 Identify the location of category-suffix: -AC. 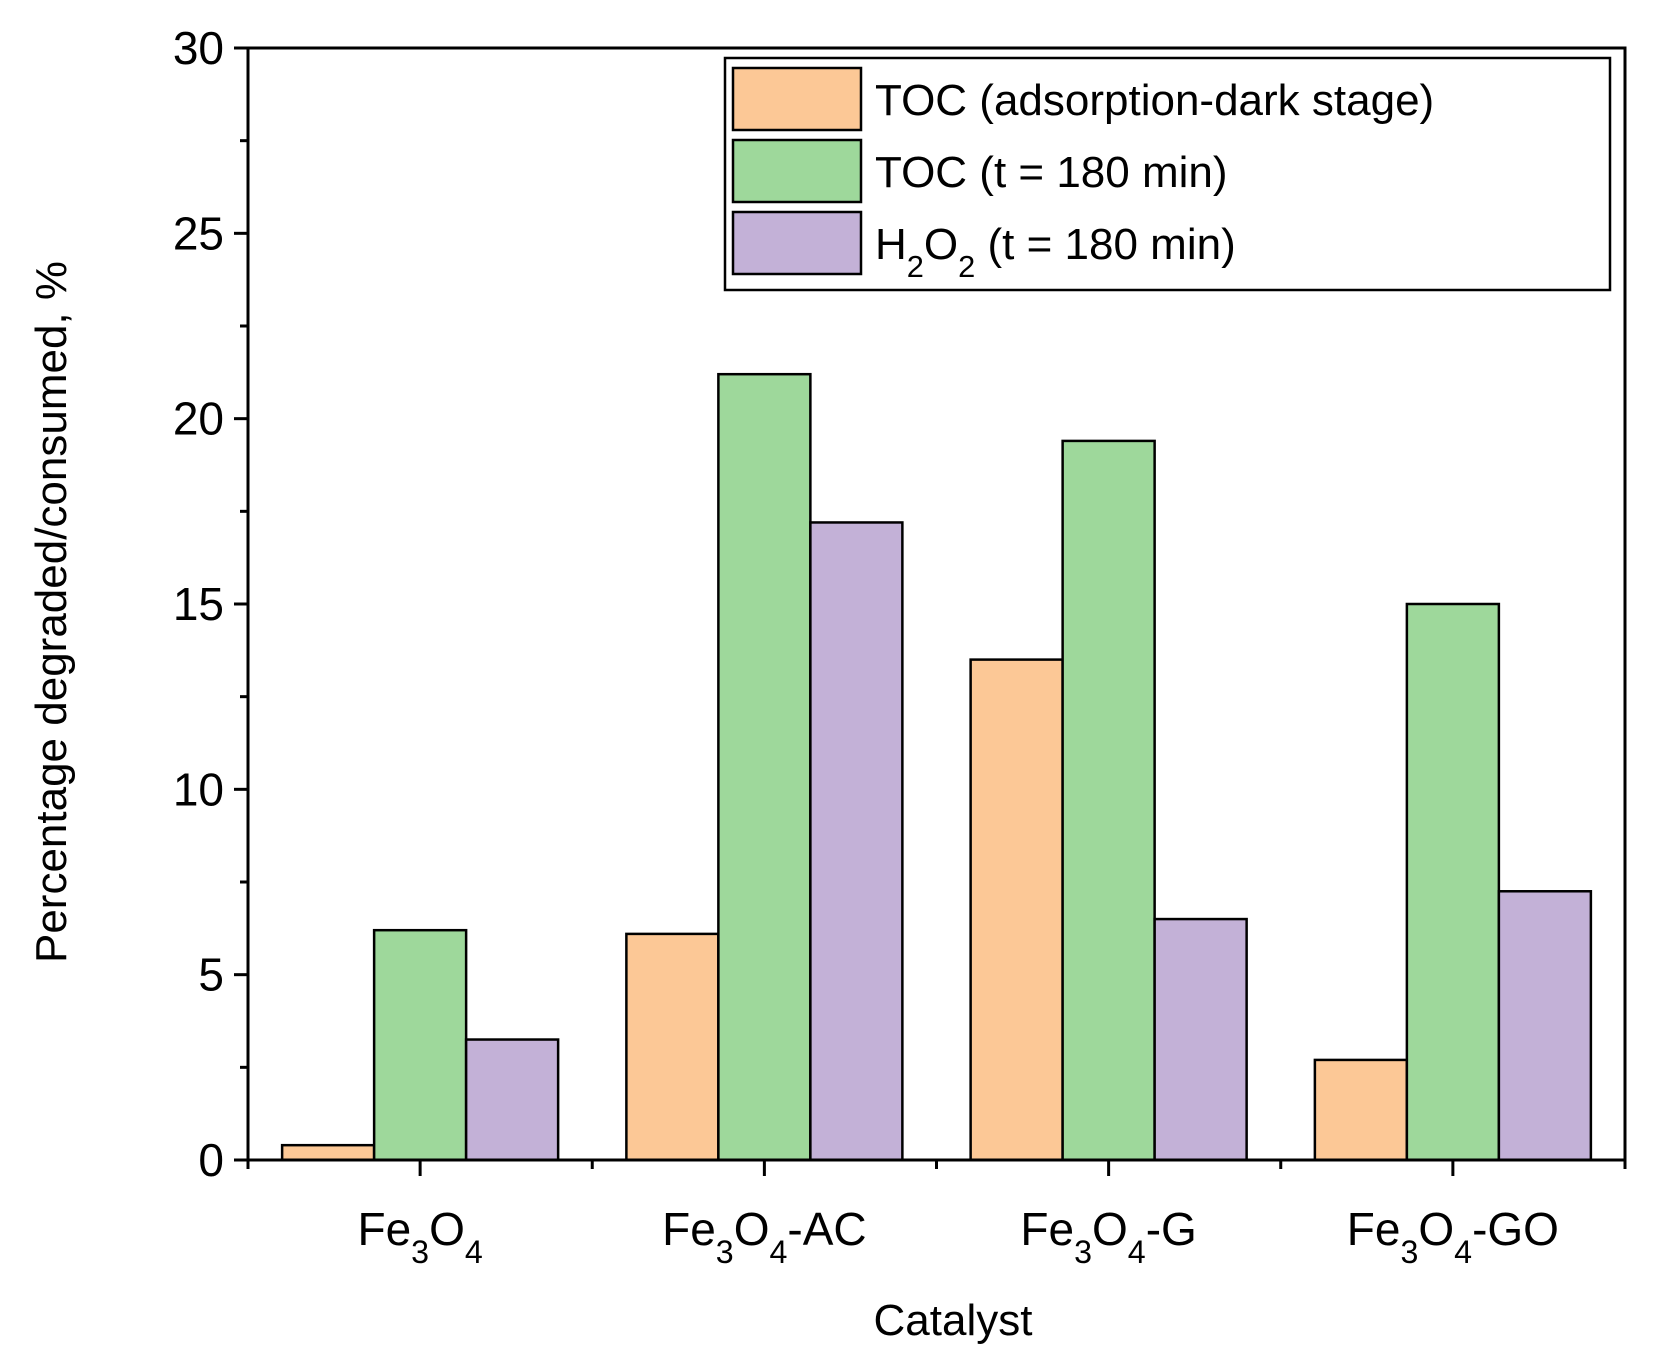
(826, 1229).